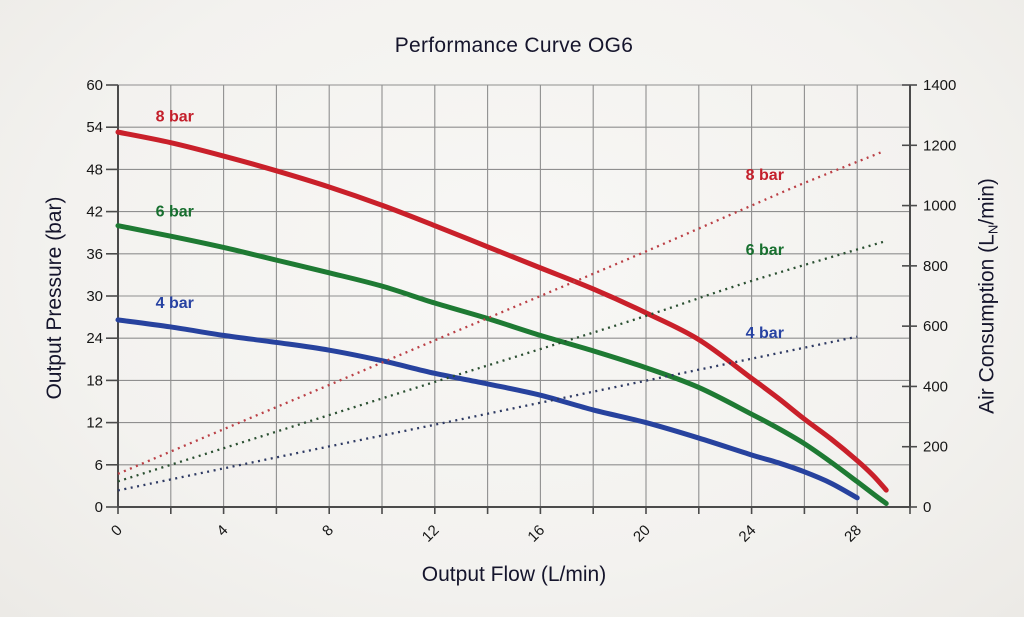 This screenshot has width=1024, height=617. I want to click on curve-label-air-6bar: 6 bar, so click(765, 250).